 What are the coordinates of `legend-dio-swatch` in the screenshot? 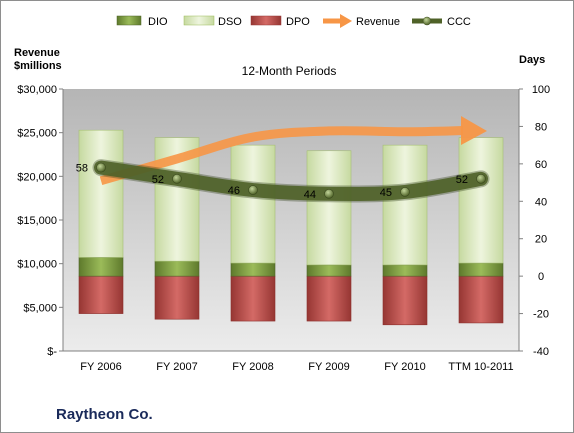 It's located at (129, 20).